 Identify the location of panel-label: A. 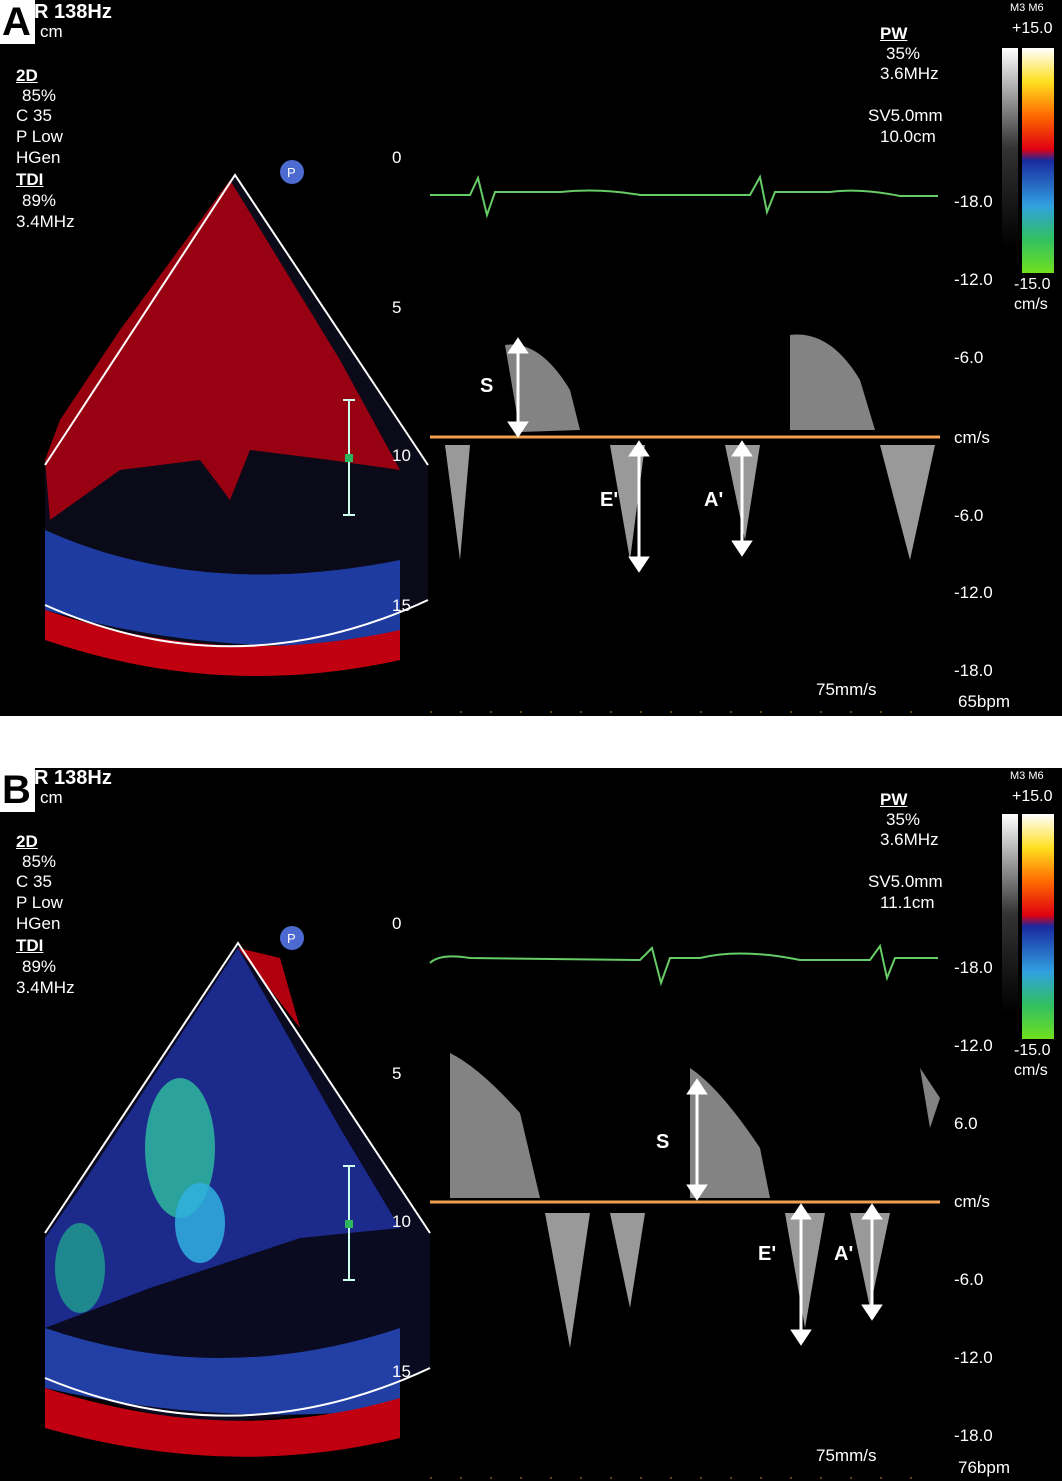
(17, 22).